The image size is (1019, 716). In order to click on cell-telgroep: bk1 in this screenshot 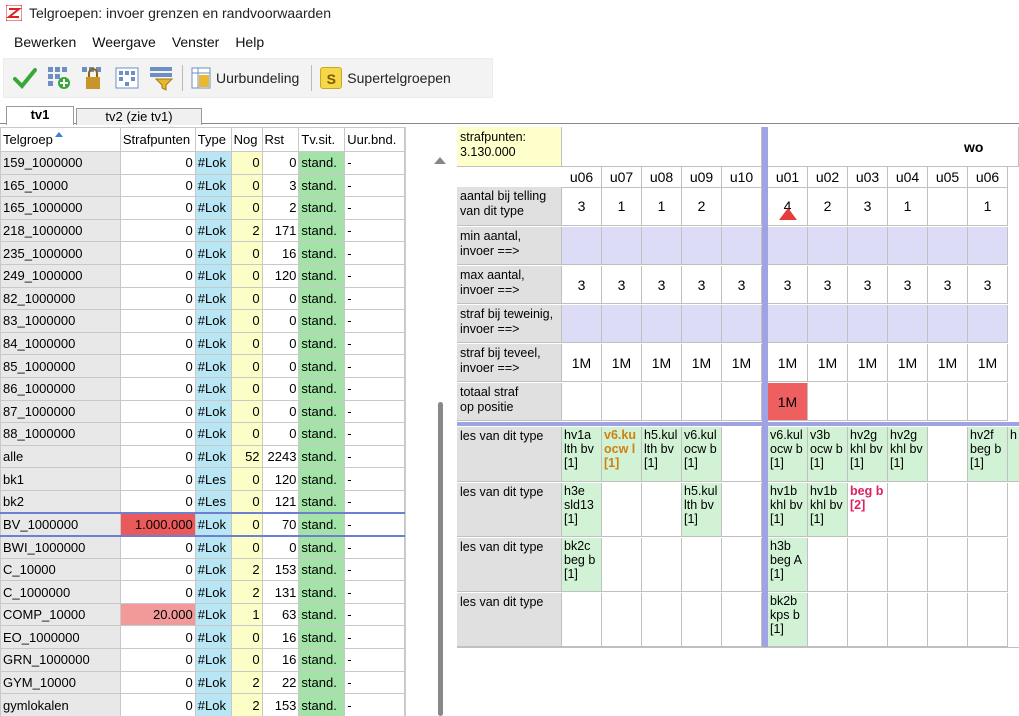, I will do `click(60, 479)`.